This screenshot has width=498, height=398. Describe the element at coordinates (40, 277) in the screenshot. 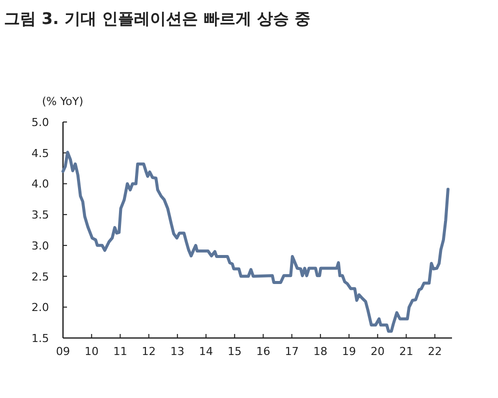

I see `y-tick-label: 2.5` at that location.